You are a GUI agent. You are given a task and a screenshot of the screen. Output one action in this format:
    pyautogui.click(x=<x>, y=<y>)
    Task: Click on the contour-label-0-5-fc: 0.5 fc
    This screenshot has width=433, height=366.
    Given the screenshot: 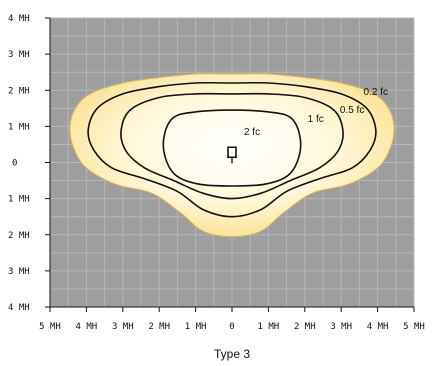 What is the action you would take?
    pyautogui.click(x=352, y=110)
    